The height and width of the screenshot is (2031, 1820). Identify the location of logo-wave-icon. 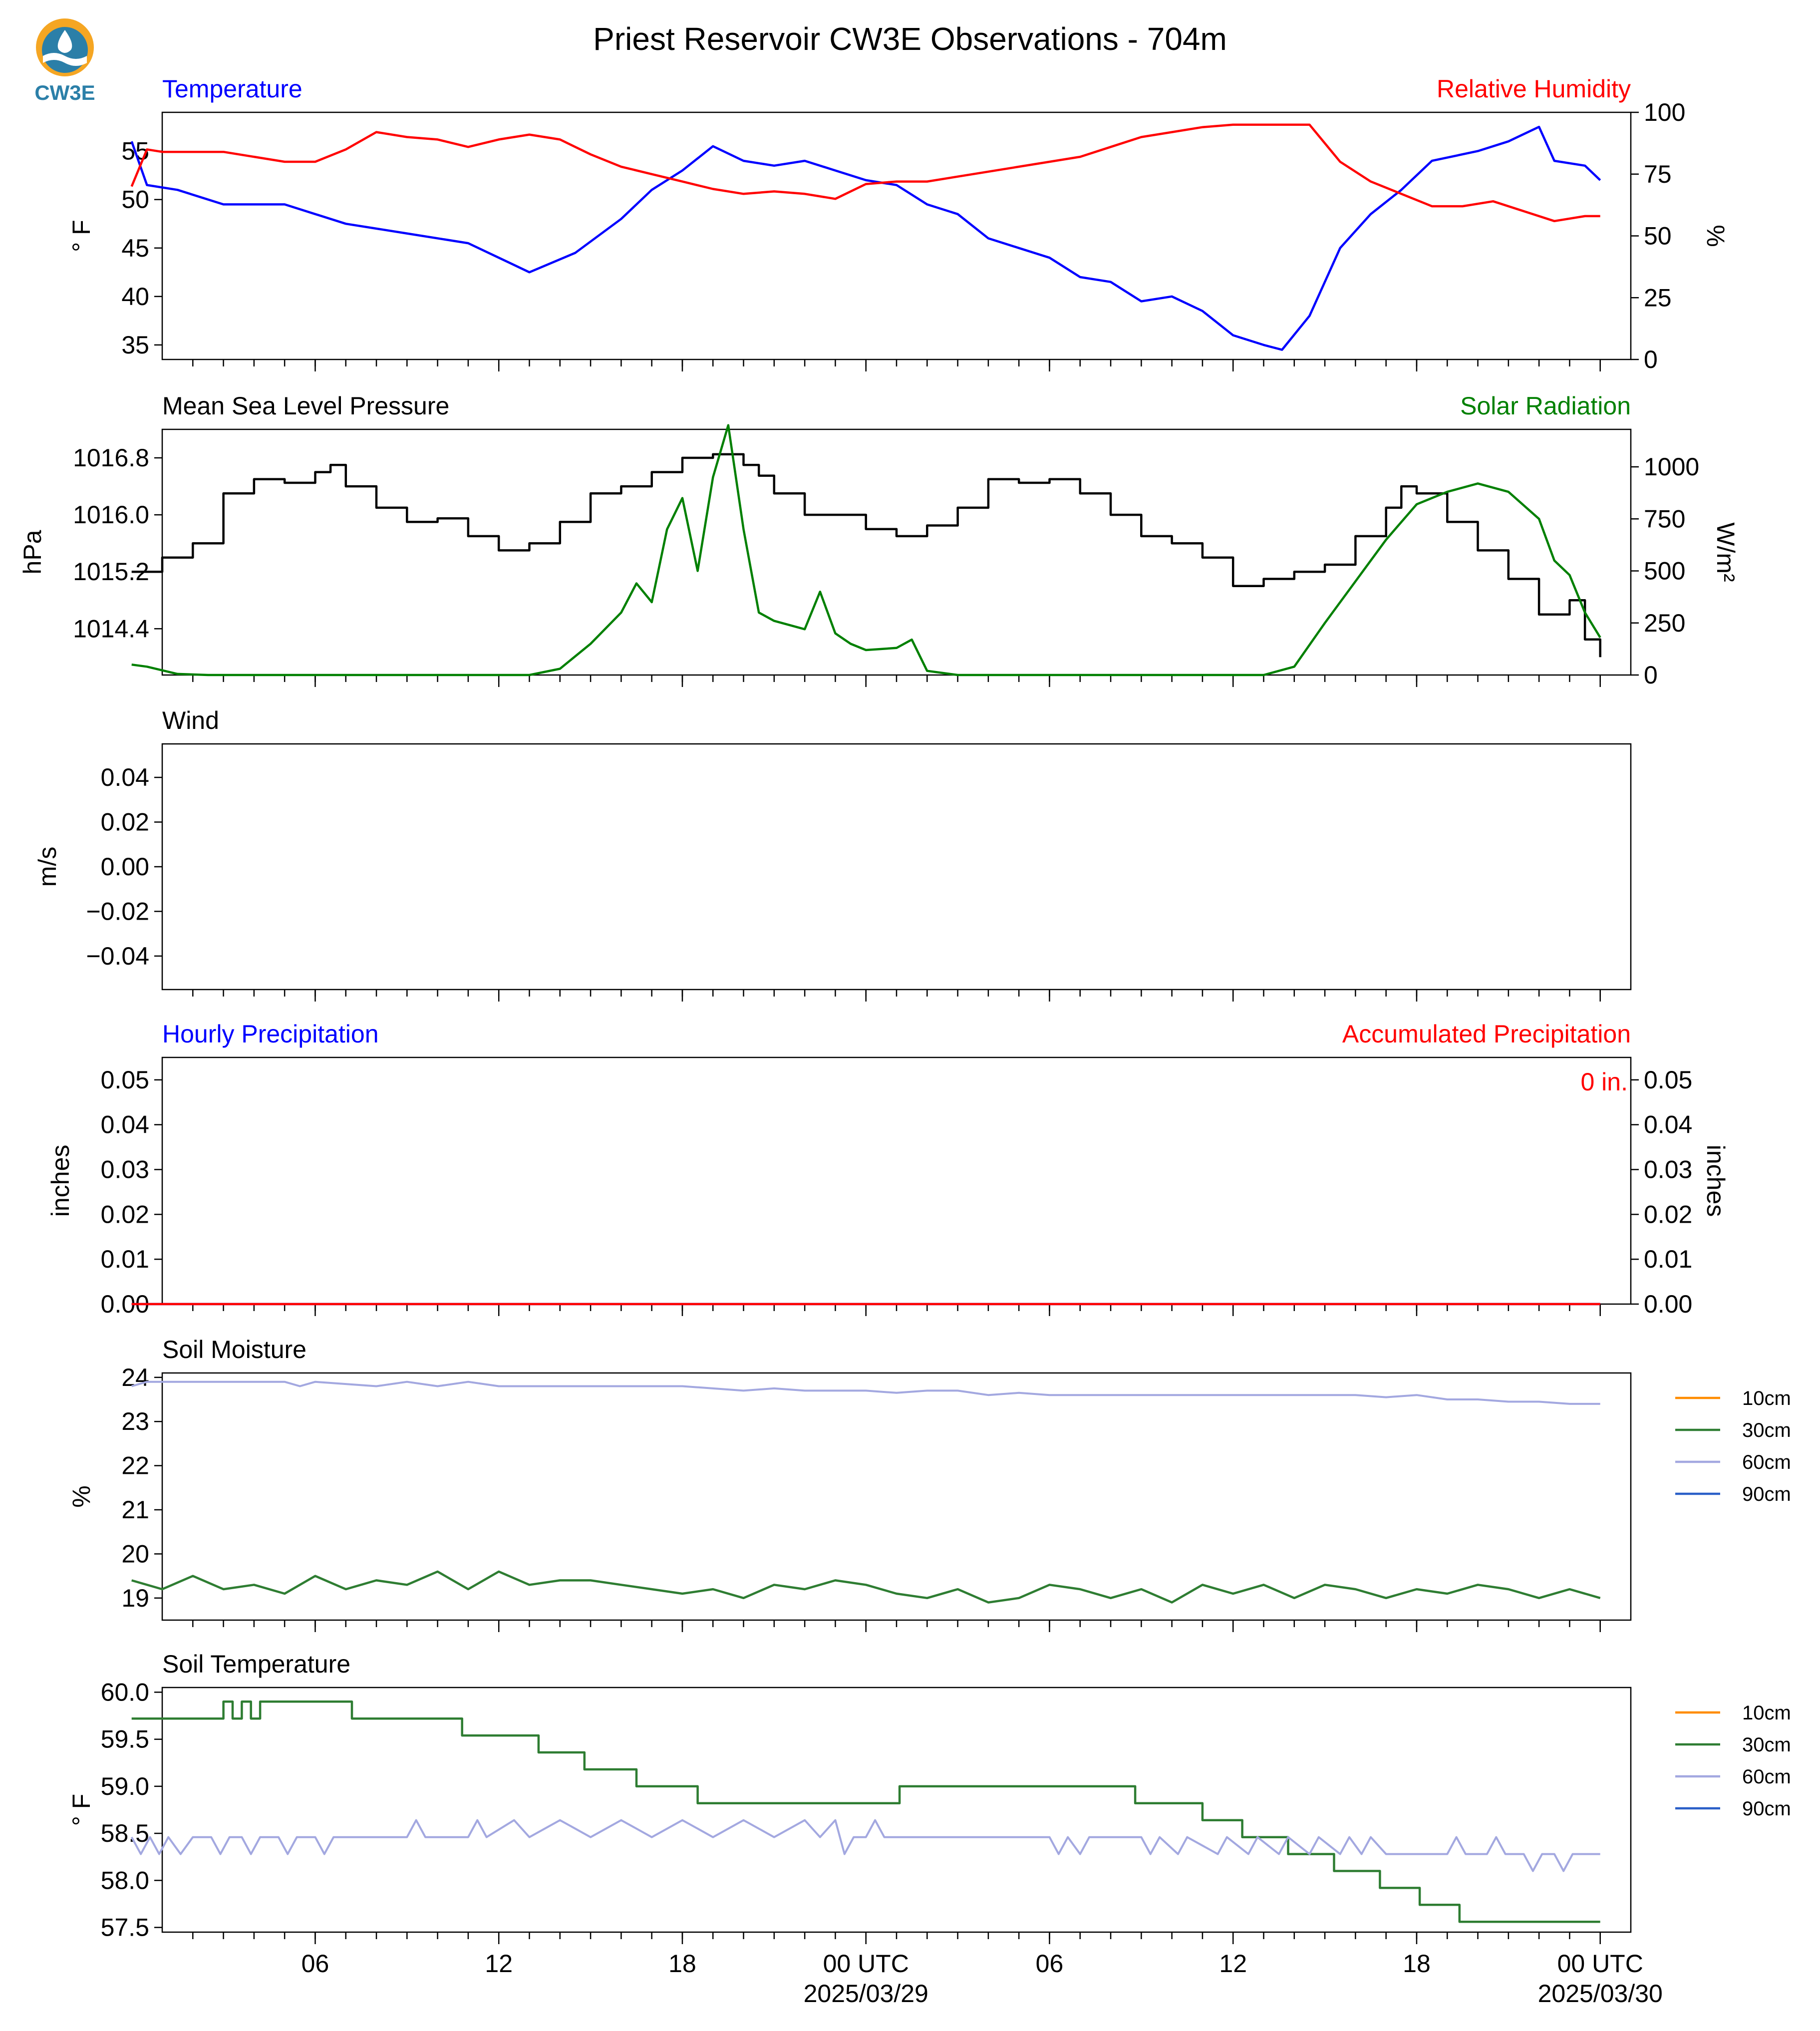
(65, 60).